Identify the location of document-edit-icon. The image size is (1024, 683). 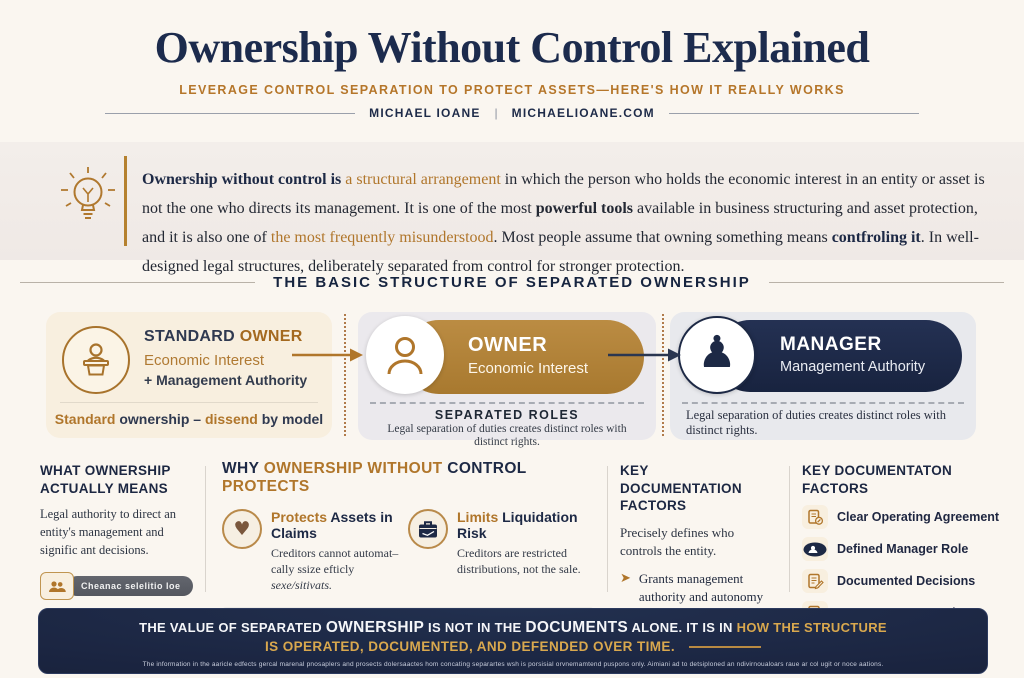
(815, 581).